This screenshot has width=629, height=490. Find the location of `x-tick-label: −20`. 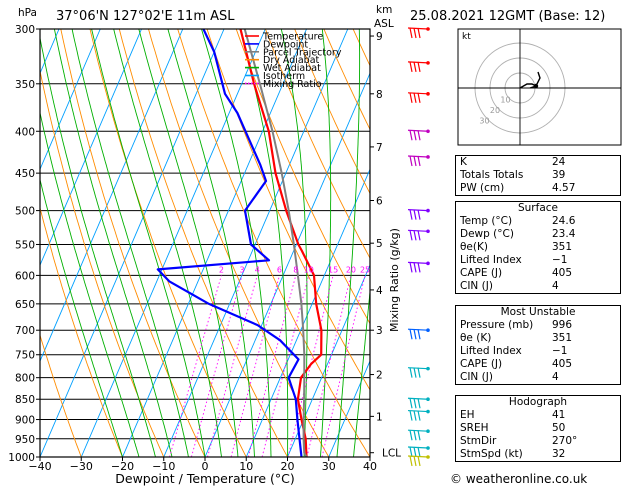

x-tick-label: −20 is located at coordinates (122, 466).